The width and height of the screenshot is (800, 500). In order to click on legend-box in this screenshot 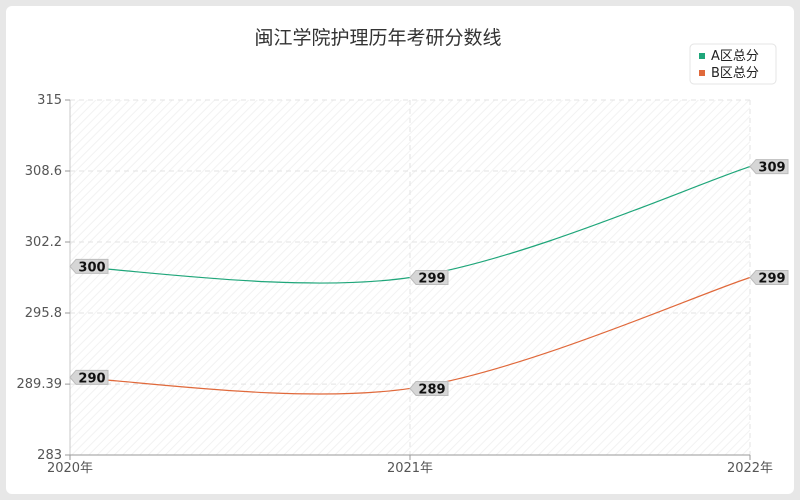, I will do `click(733, 64)`.